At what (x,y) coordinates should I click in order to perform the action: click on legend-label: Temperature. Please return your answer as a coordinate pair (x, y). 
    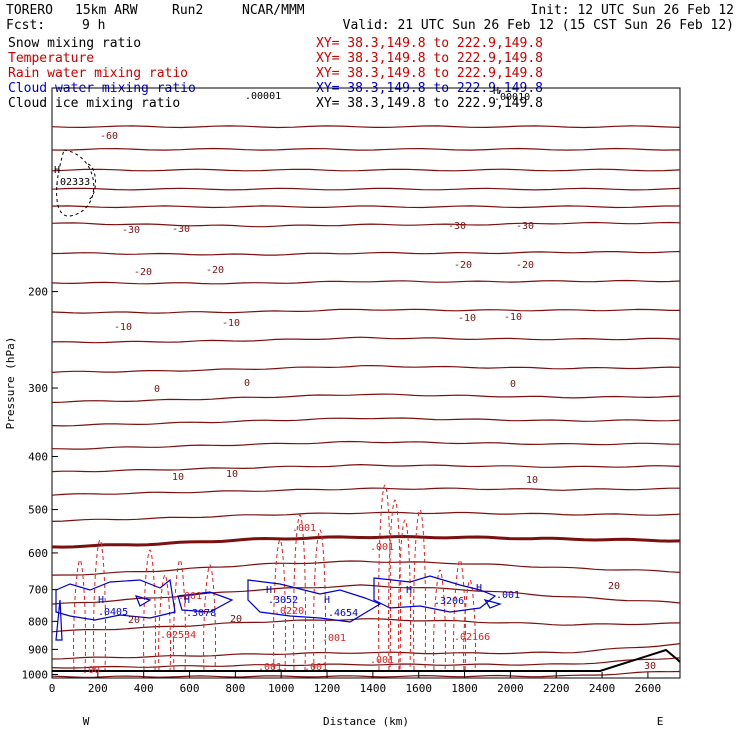
    Looking at the image, I should click on (51, 58).